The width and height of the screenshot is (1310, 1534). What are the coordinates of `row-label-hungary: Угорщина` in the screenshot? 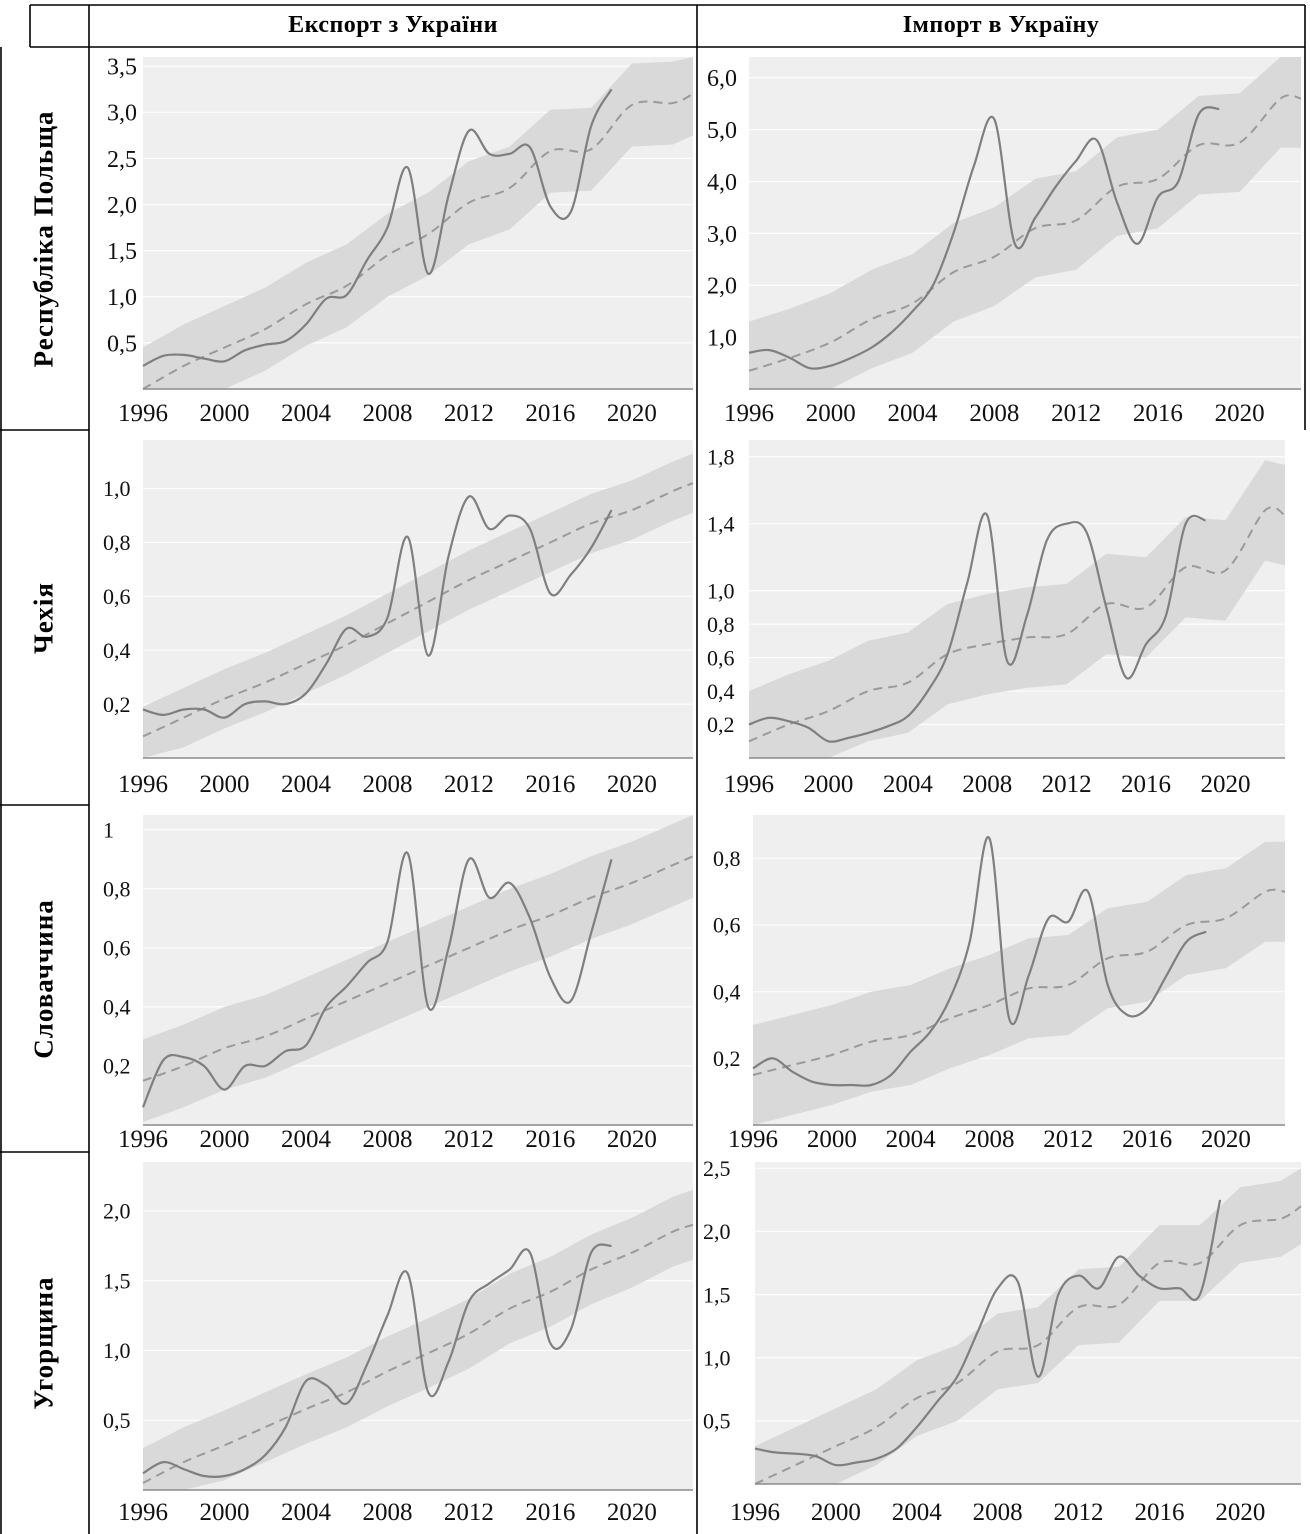 It's located at (44, 1343).